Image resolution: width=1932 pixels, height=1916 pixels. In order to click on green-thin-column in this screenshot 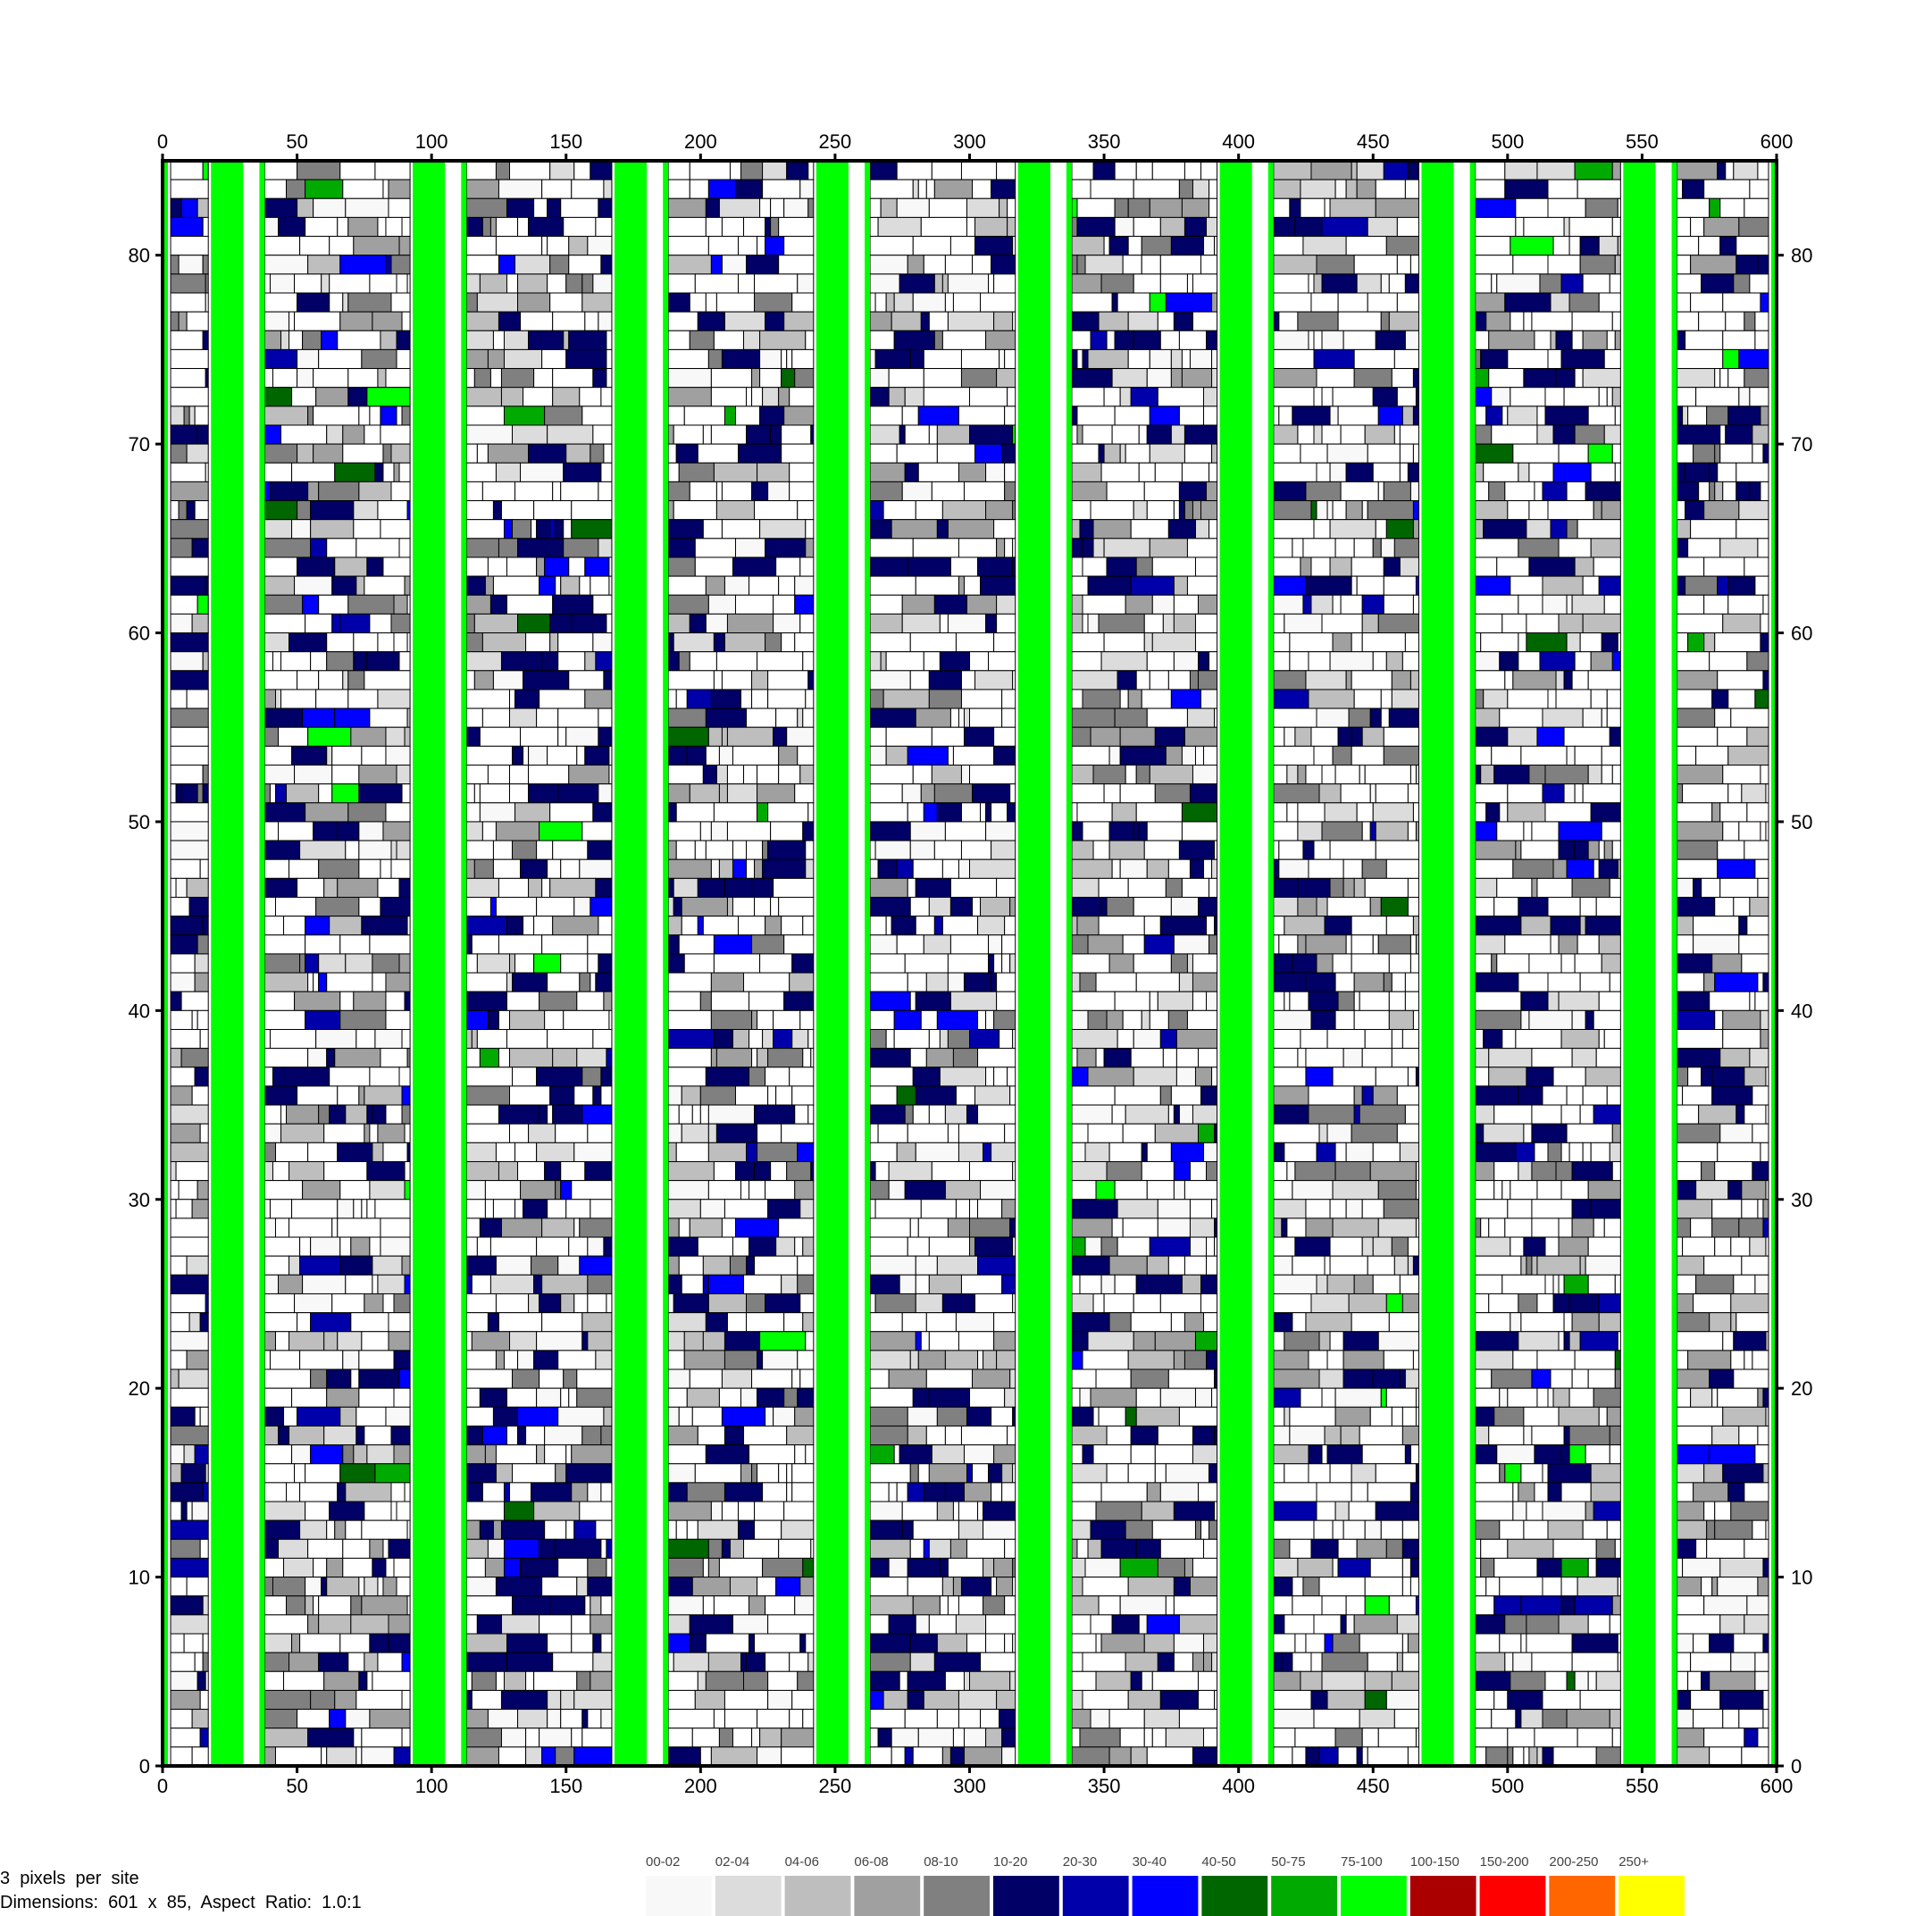, I will do `click(464, 963)`.